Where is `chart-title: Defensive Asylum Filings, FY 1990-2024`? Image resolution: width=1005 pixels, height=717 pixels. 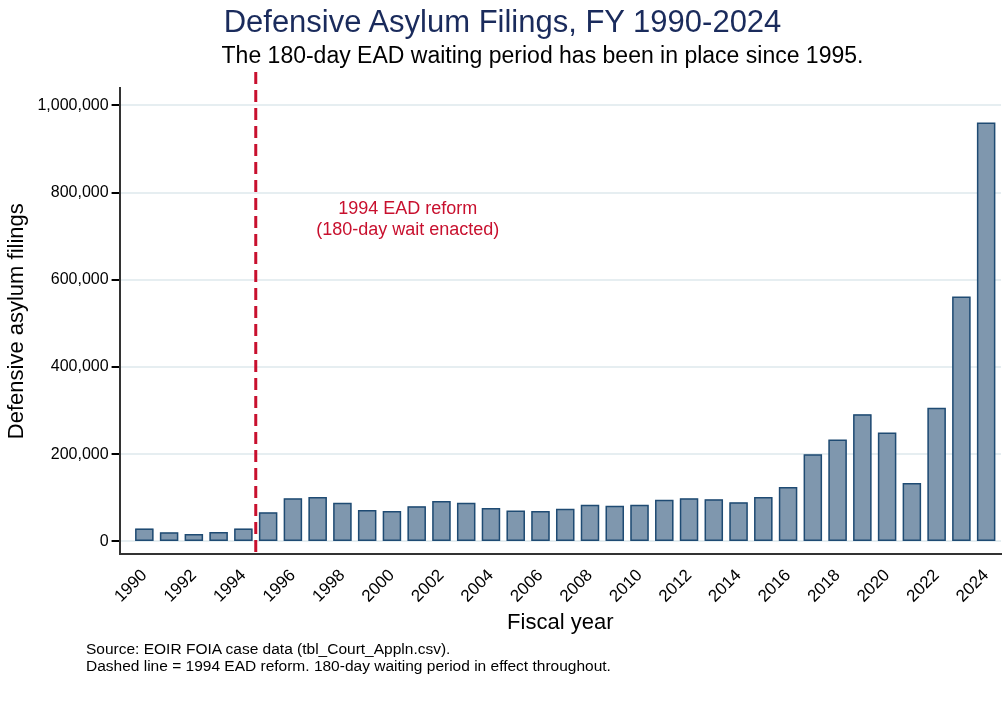 chart-title: Defensive Asylum Filings, FY 1990-2024 is located at coordinates (502, 21).